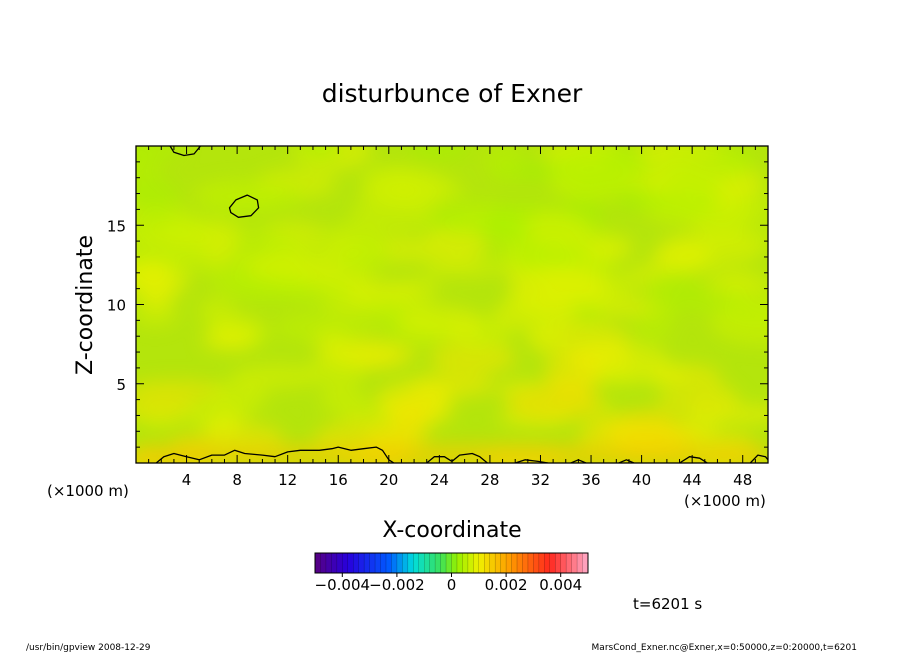  I want to click on surface-band, so click(452, 453).